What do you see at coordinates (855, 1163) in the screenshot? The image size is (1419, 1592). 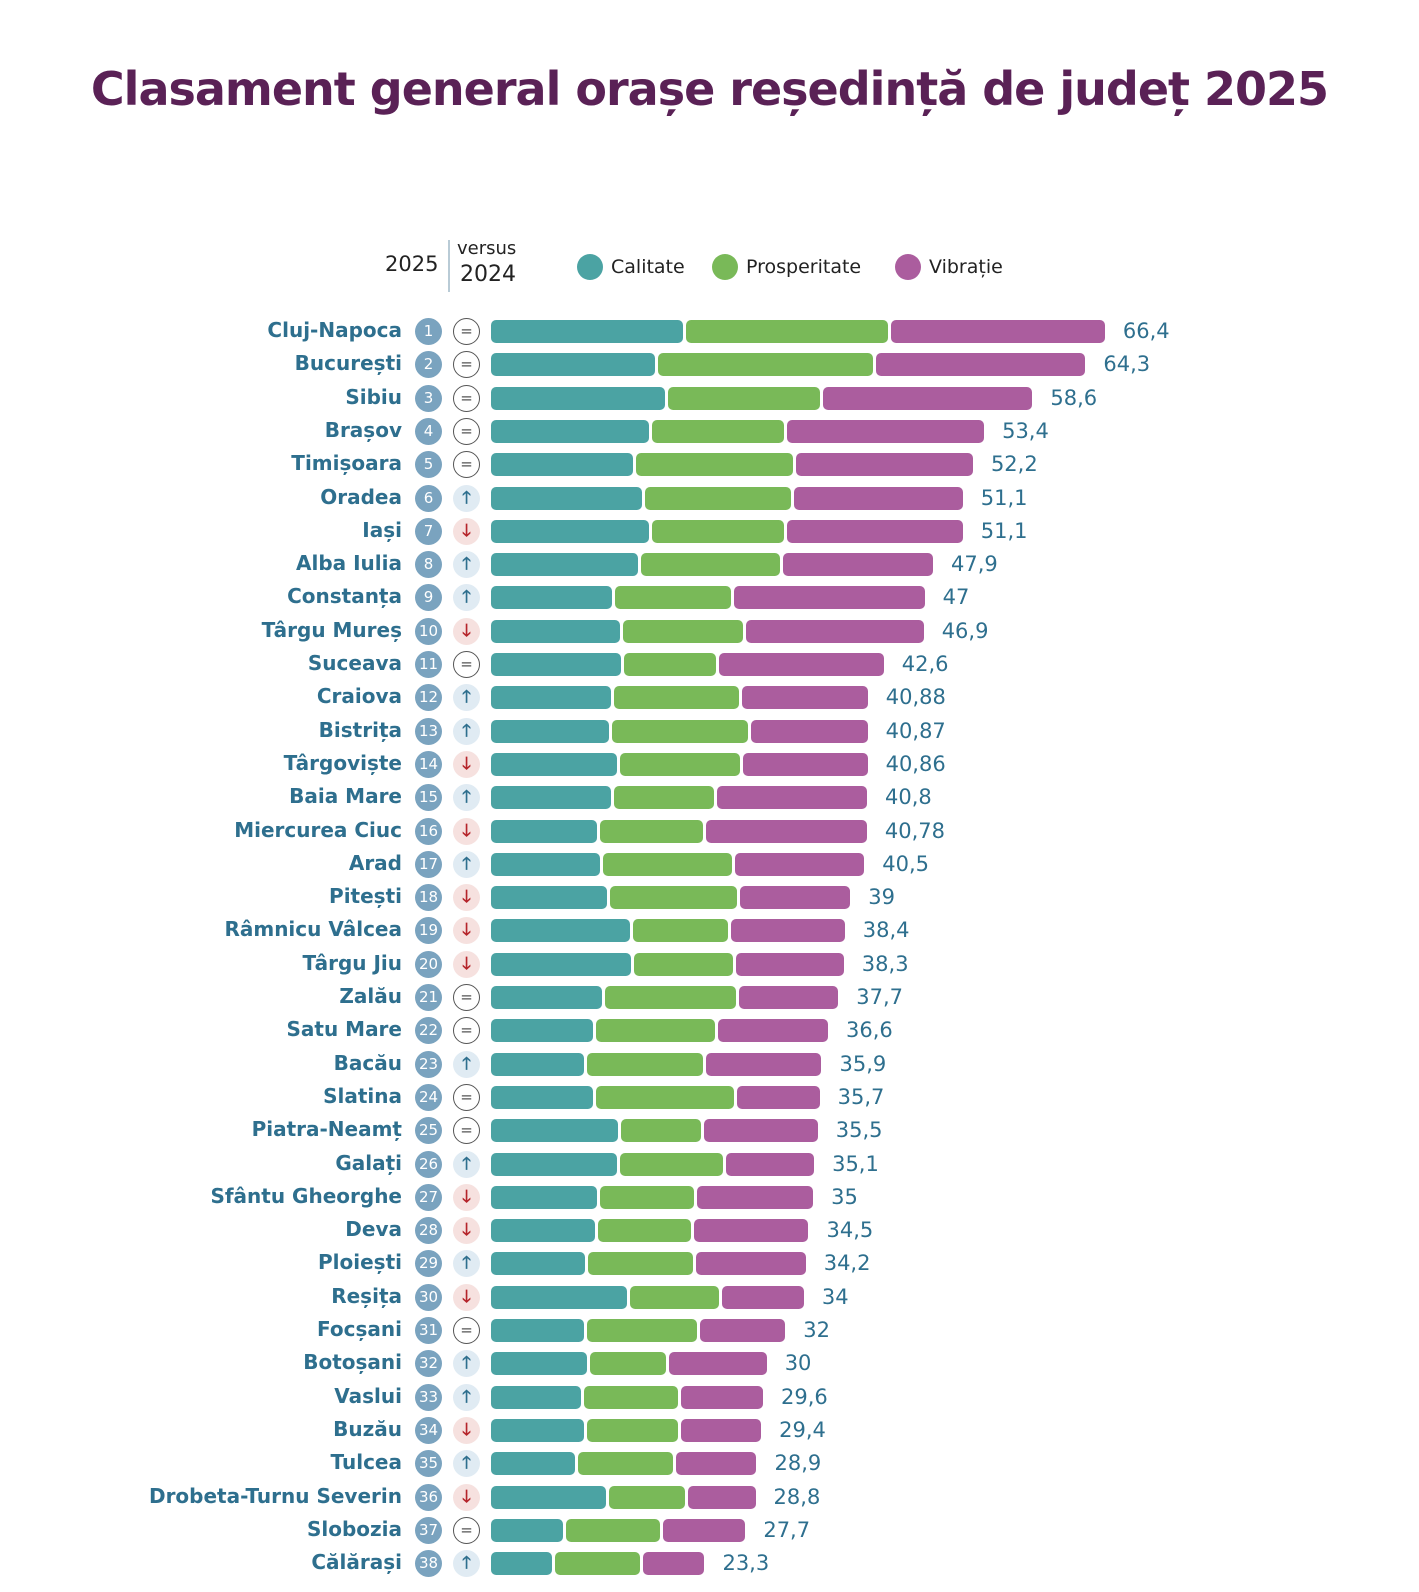 I see `total-value-label: 35,1` at bounding box center [855, 1163].